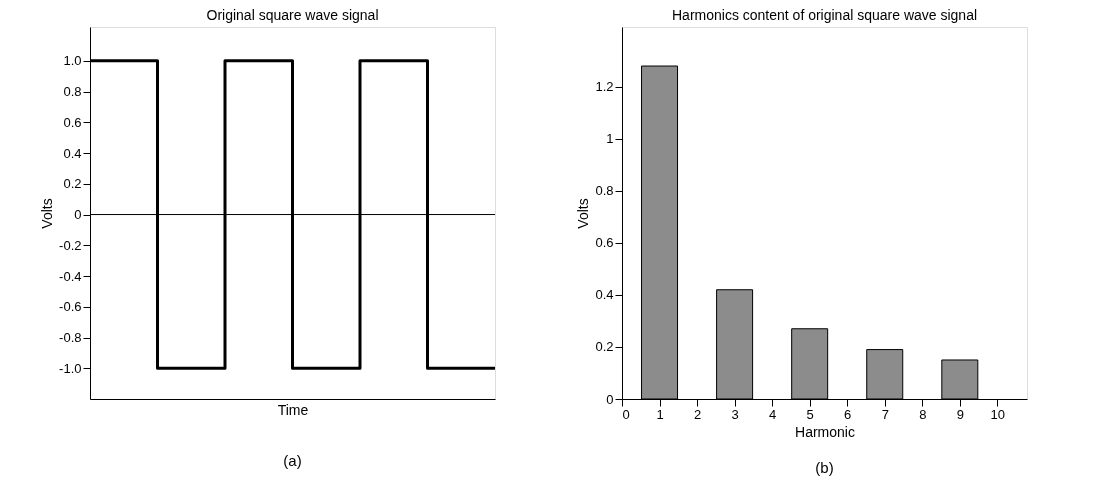 The width and height of the screenshot is (1109, 491). Describe the element at coordinates (825, 431) in the screenshot. I see `x-axis-title: Harmonic` at that location.